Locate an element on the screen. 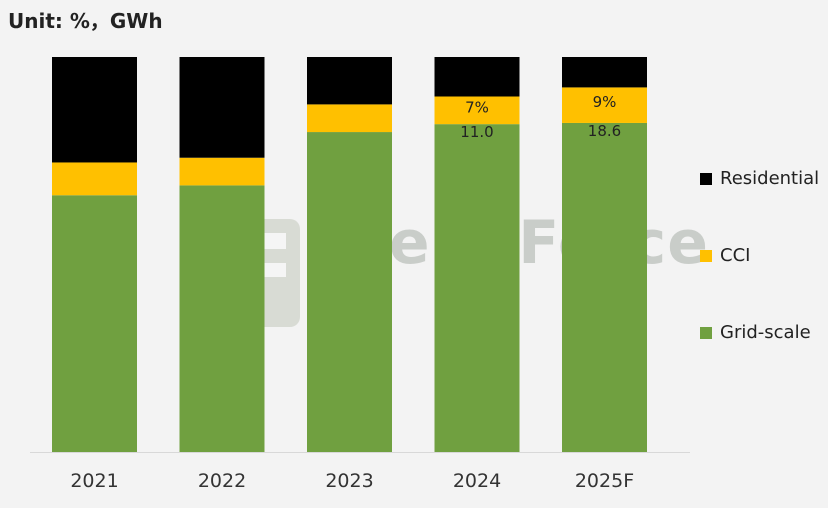  data-label-cci-2025f: 9% is located at coordinates (605, 102).